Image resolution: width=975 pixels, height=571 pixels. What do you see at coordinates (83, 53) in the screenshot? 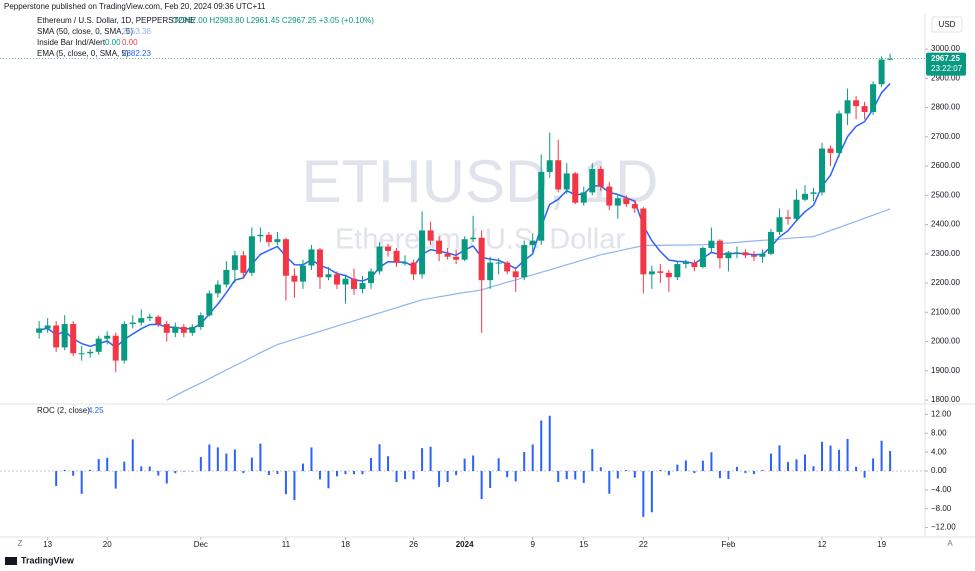
I see `ema-name: EMA (5, close, 0, SMA, 5)` at bounding box center [83, 53].